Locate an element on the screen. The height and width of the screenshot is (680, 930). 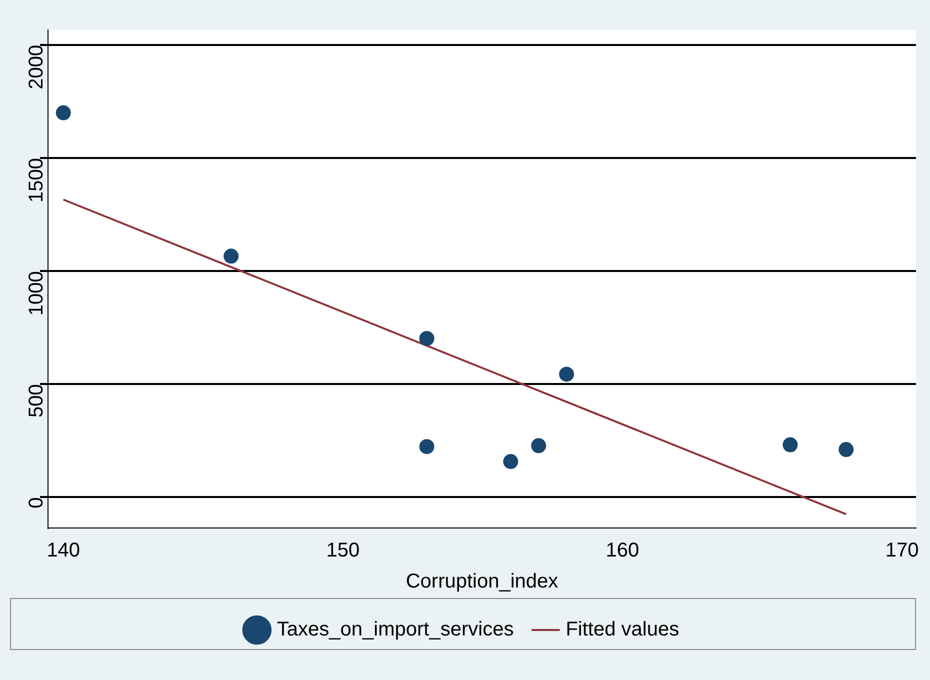
x-tick-label: 160 is located at coordinates (623, 551).